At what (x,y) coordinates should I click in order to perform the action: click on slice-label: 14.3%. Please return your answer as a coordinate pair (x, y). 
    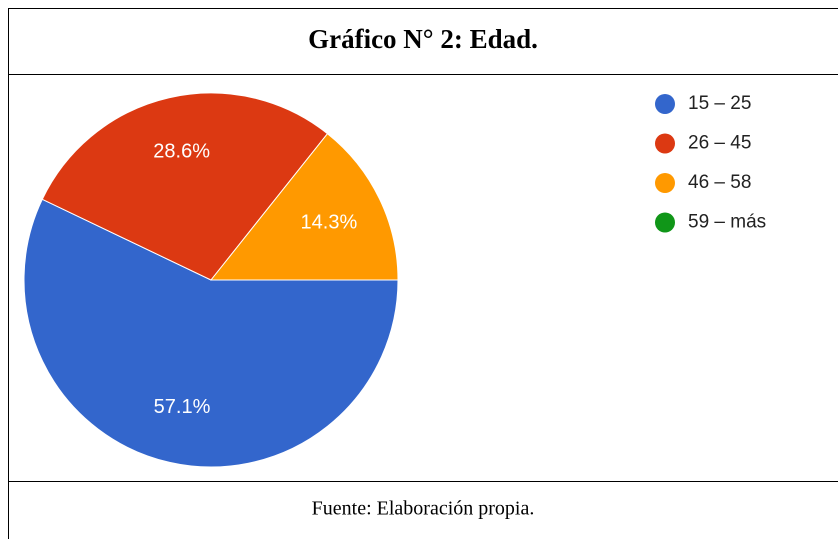
    Looking at the image, I should click on (329, 222).